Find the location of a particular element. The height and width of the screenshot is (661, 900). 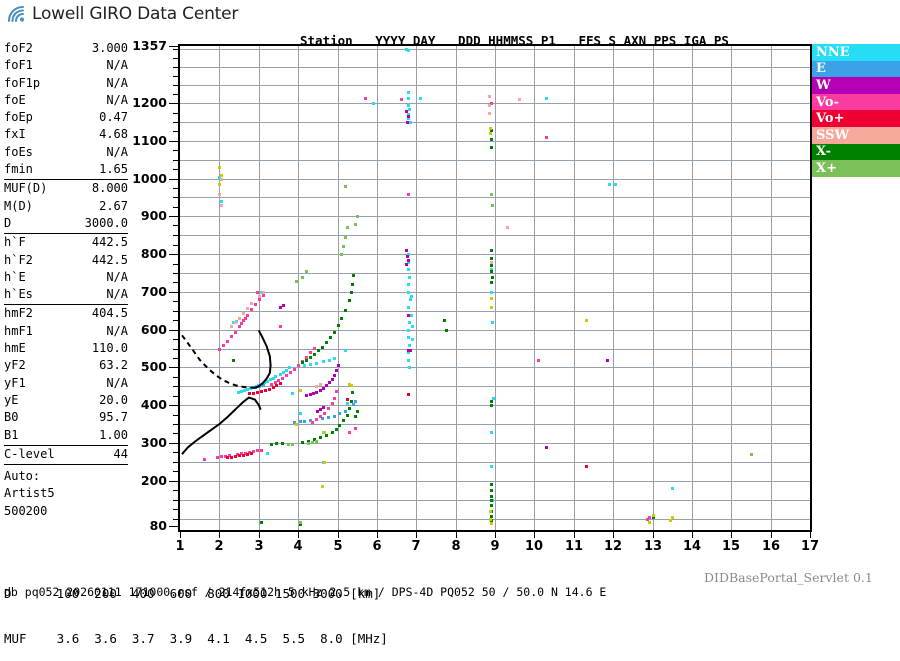

param-value: 442.5 is located at coordinates (109, 259).